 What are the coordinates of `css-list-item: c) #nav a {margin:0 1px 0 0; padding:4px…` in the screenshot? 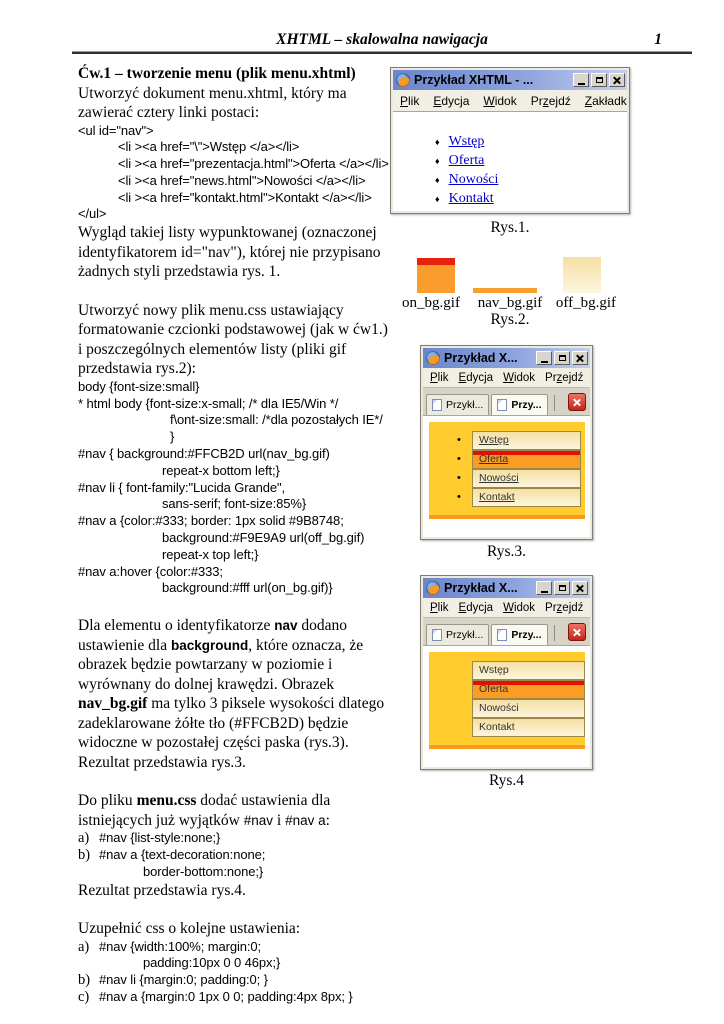 It's located at (215, 996).